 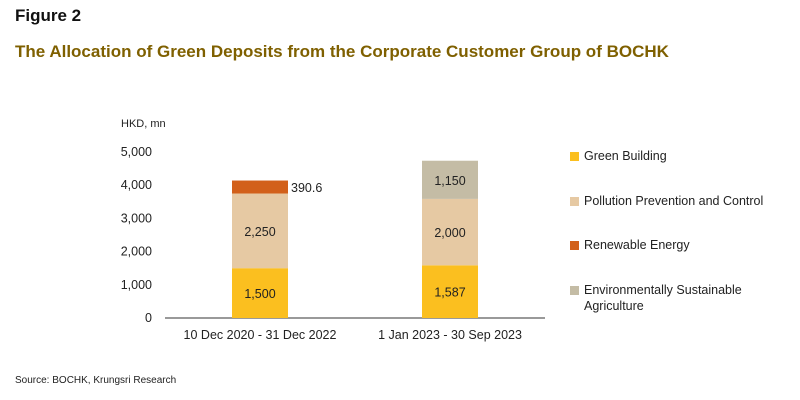 I want to click on data-label: 2,250, so click(x=259, y=232).